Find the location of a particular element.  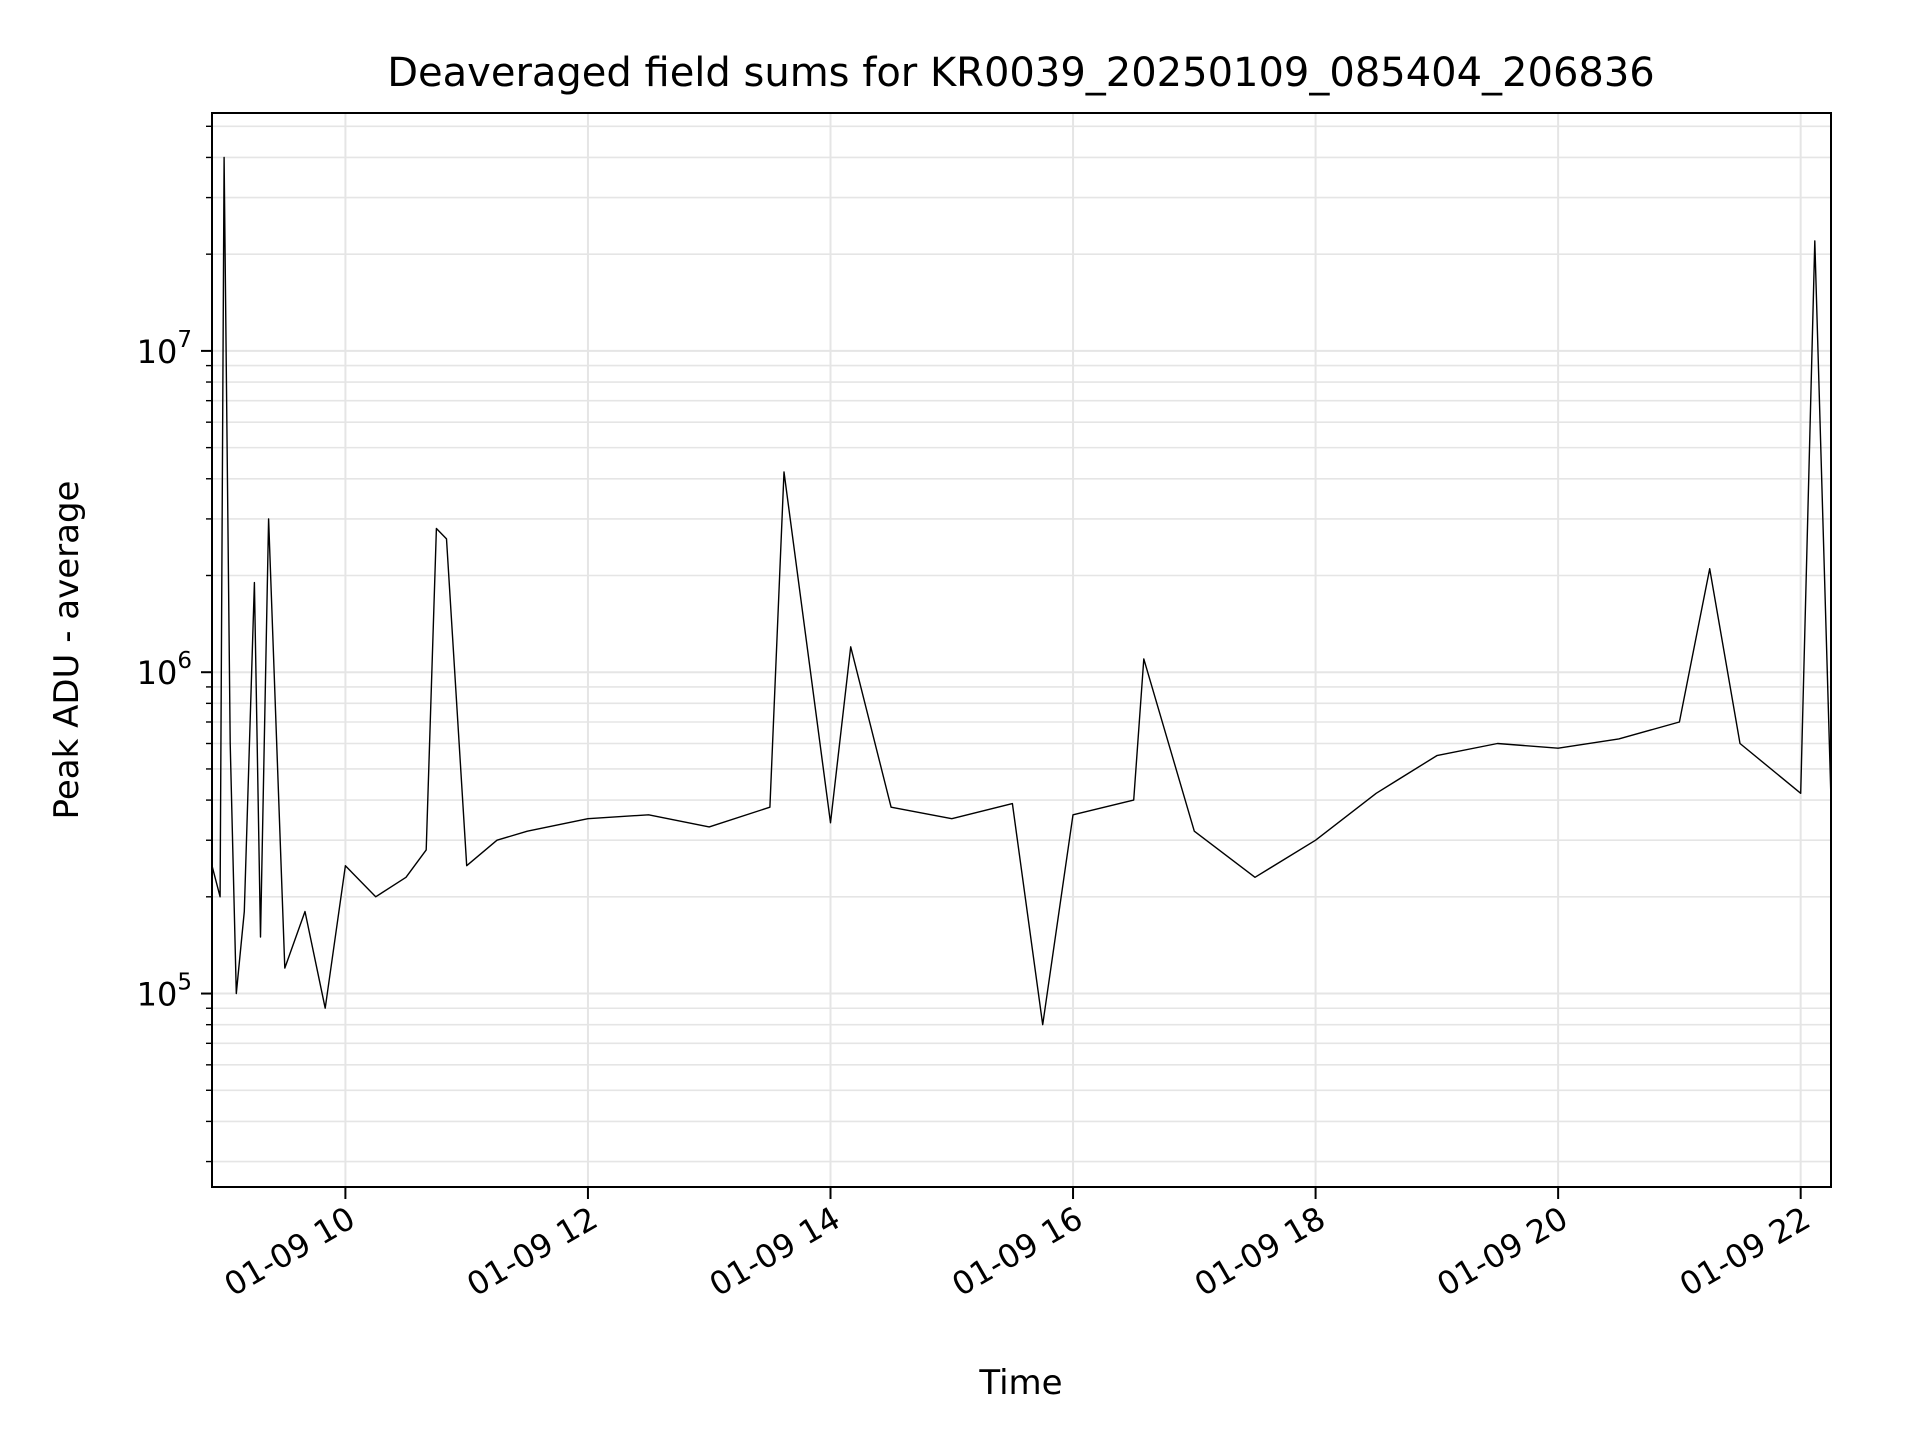

y-axis-label: Peak ADU - average is located at coordinates (67, 650).